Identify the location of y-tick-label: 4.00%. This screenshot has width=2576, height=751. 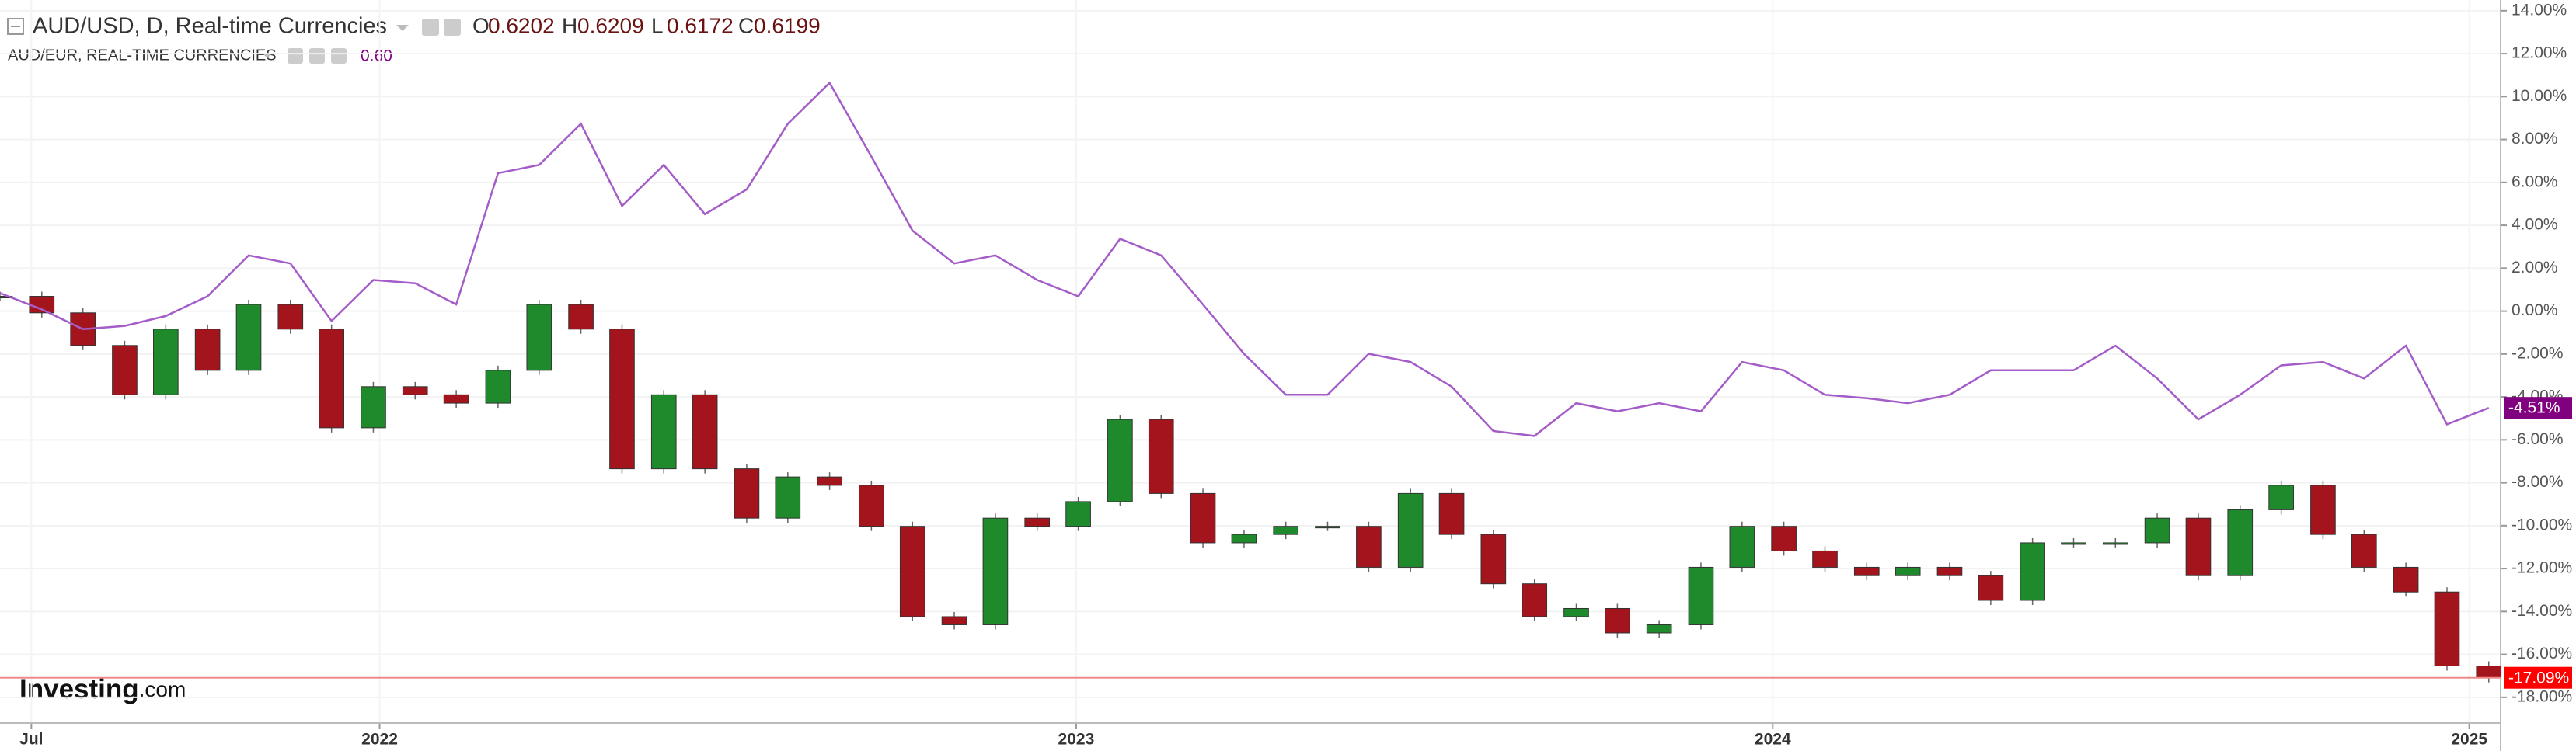
(2535, 225).